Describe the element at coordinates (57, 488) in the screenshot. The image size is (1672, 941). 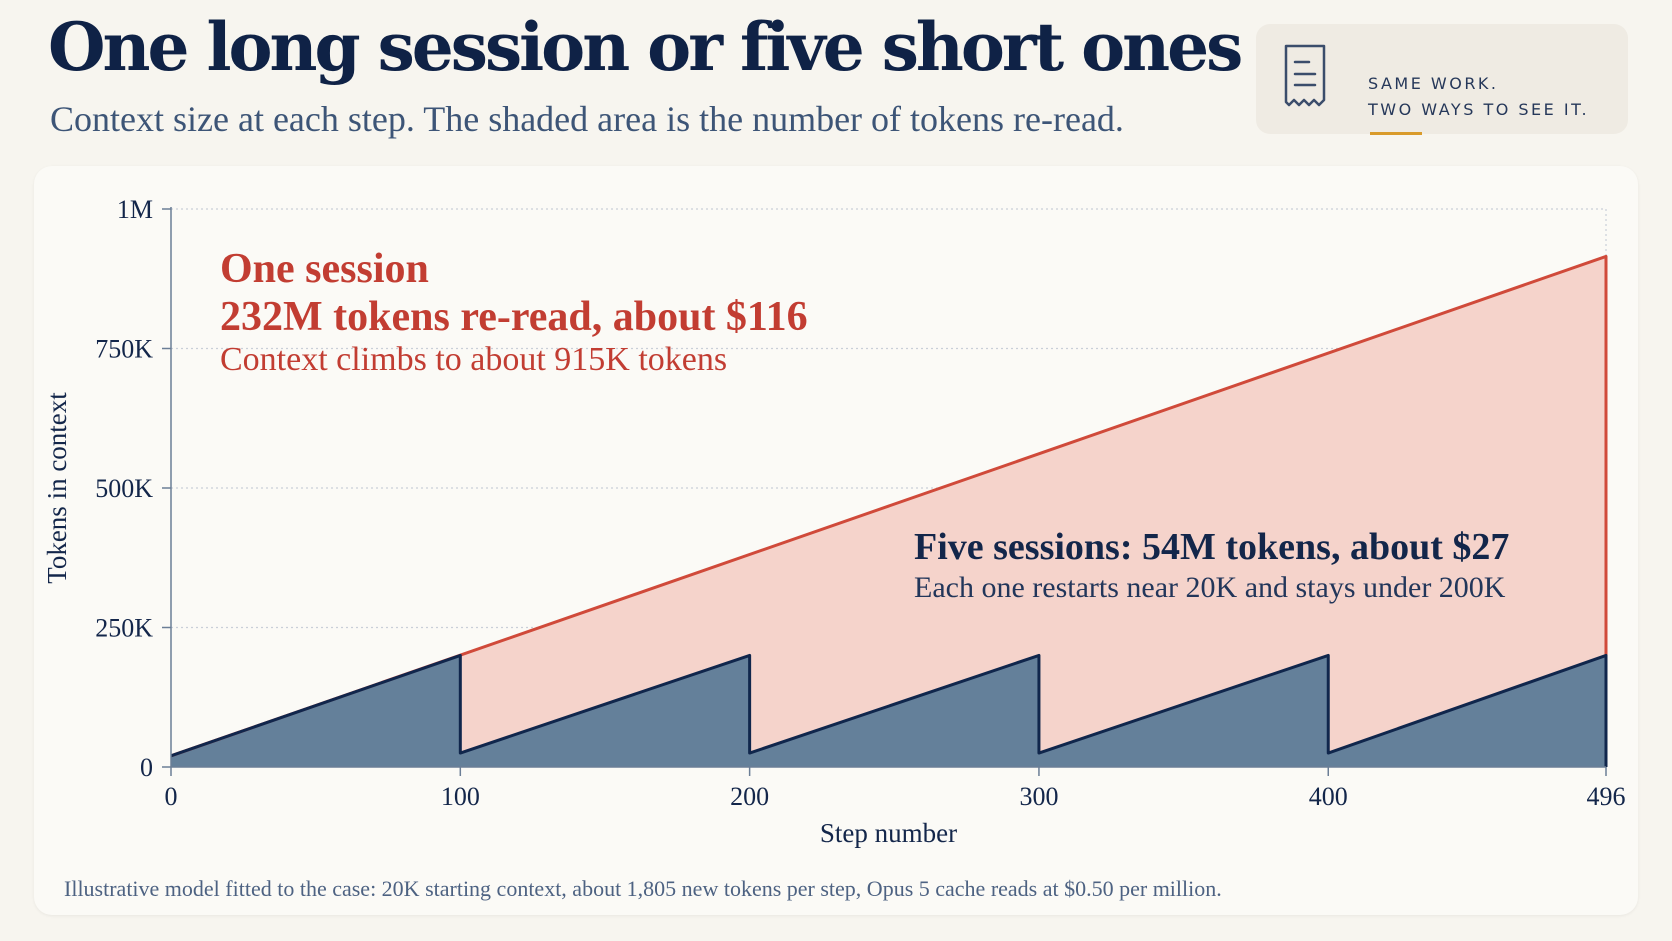
I see `y-axis-title: Tokens in context` at that location.